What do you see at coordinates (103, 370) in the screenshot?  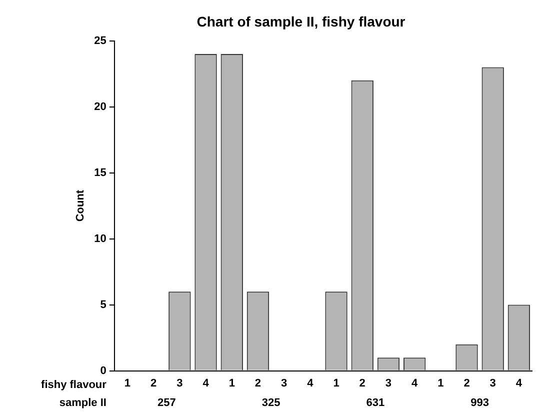 I see `y-tick-label: 0` at bounding box center [103, 370].